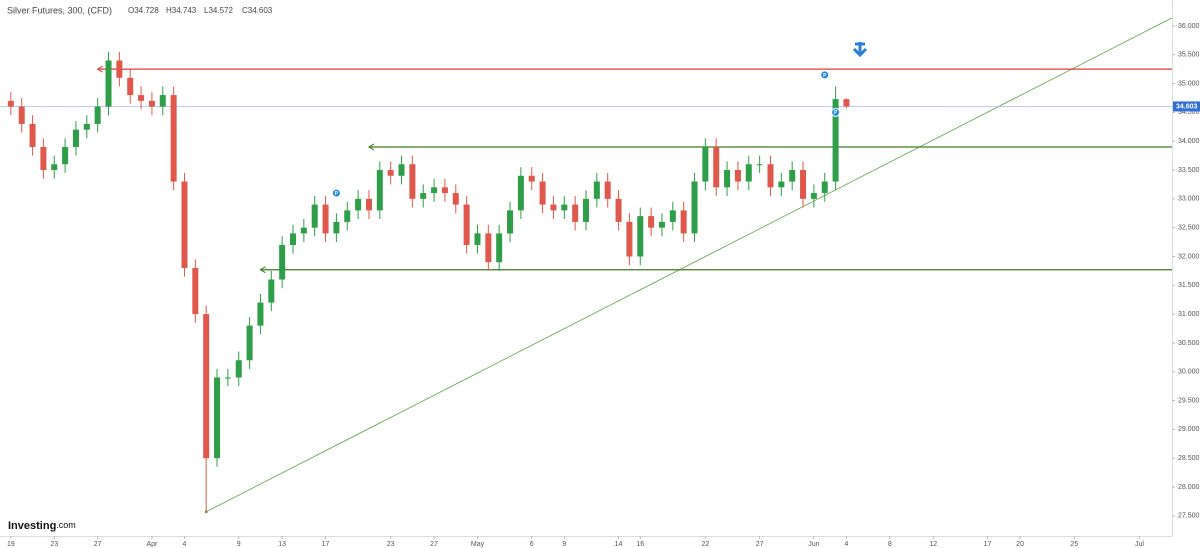  What do you see at coordinates (890, 544) in the screenshot?
I see `x-tick-label: 8` at bounding box center [890, 544].